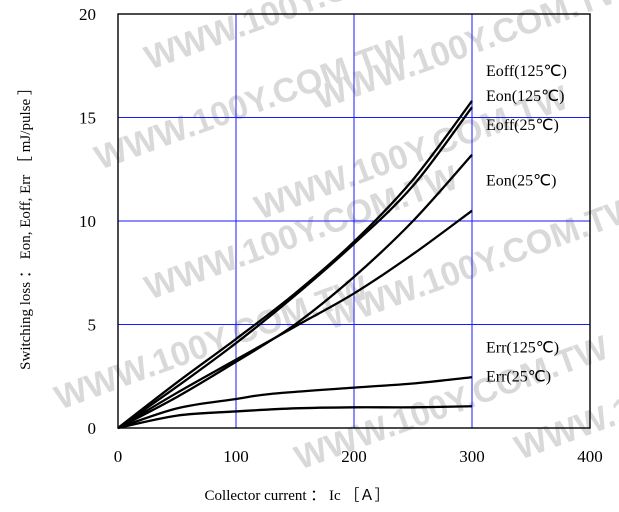  I want to click on y-tick-label: 0, so click(92, 428).